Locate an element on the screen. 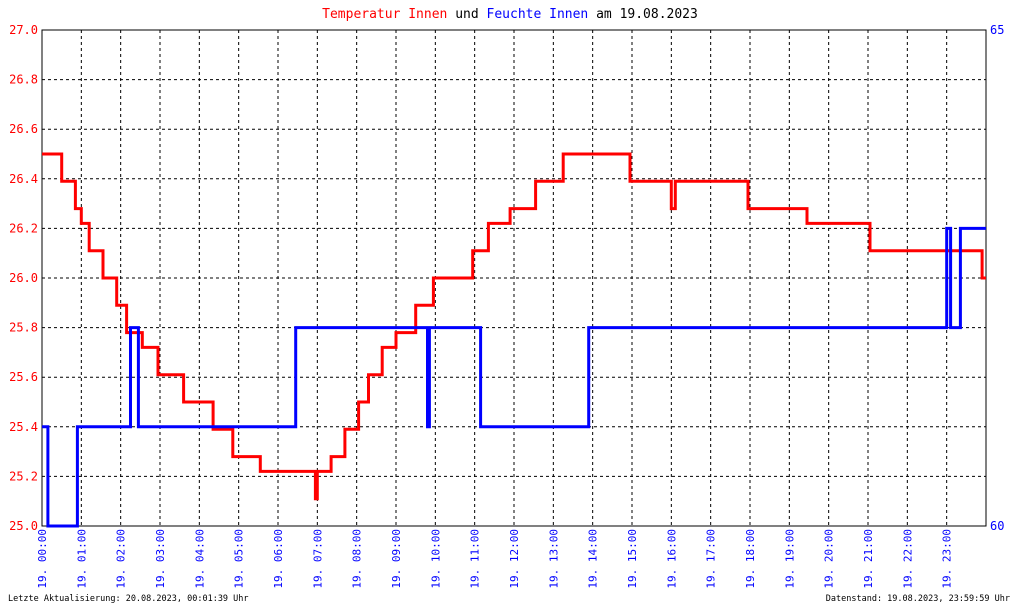 The height and width of the screenshot is (606, 1020). x-tick-label: 19. 15:00 is located at coordinates (632, 559).